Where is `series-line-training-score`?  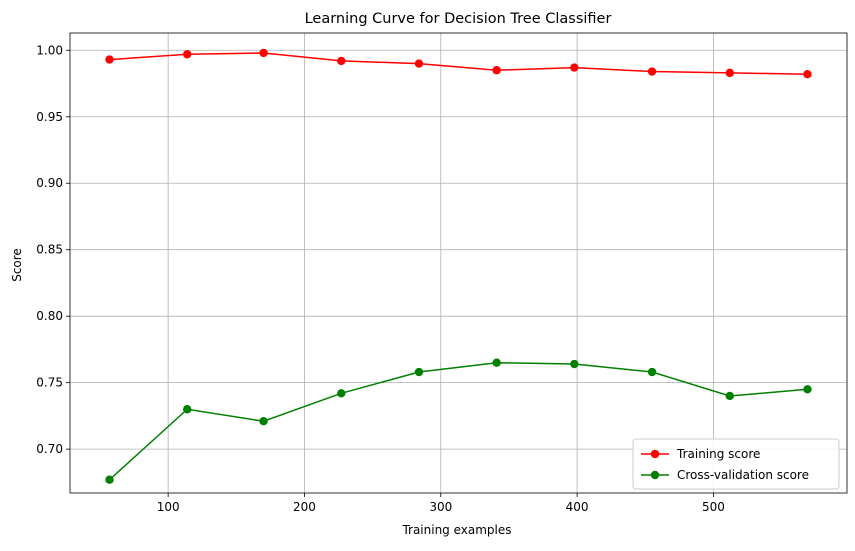
series-line-training-score is located at coordinates (458, 63).